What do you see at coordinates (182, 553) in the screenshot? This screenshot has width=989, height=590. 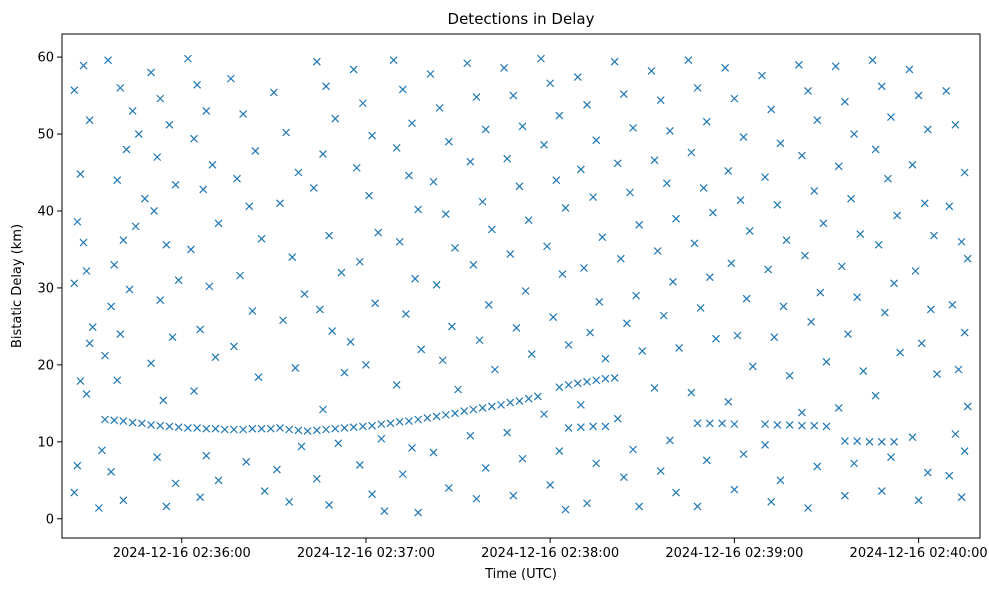 I see `x-tick-label: 2024-12-16 02:36:00` at bounding box center [182, 553].